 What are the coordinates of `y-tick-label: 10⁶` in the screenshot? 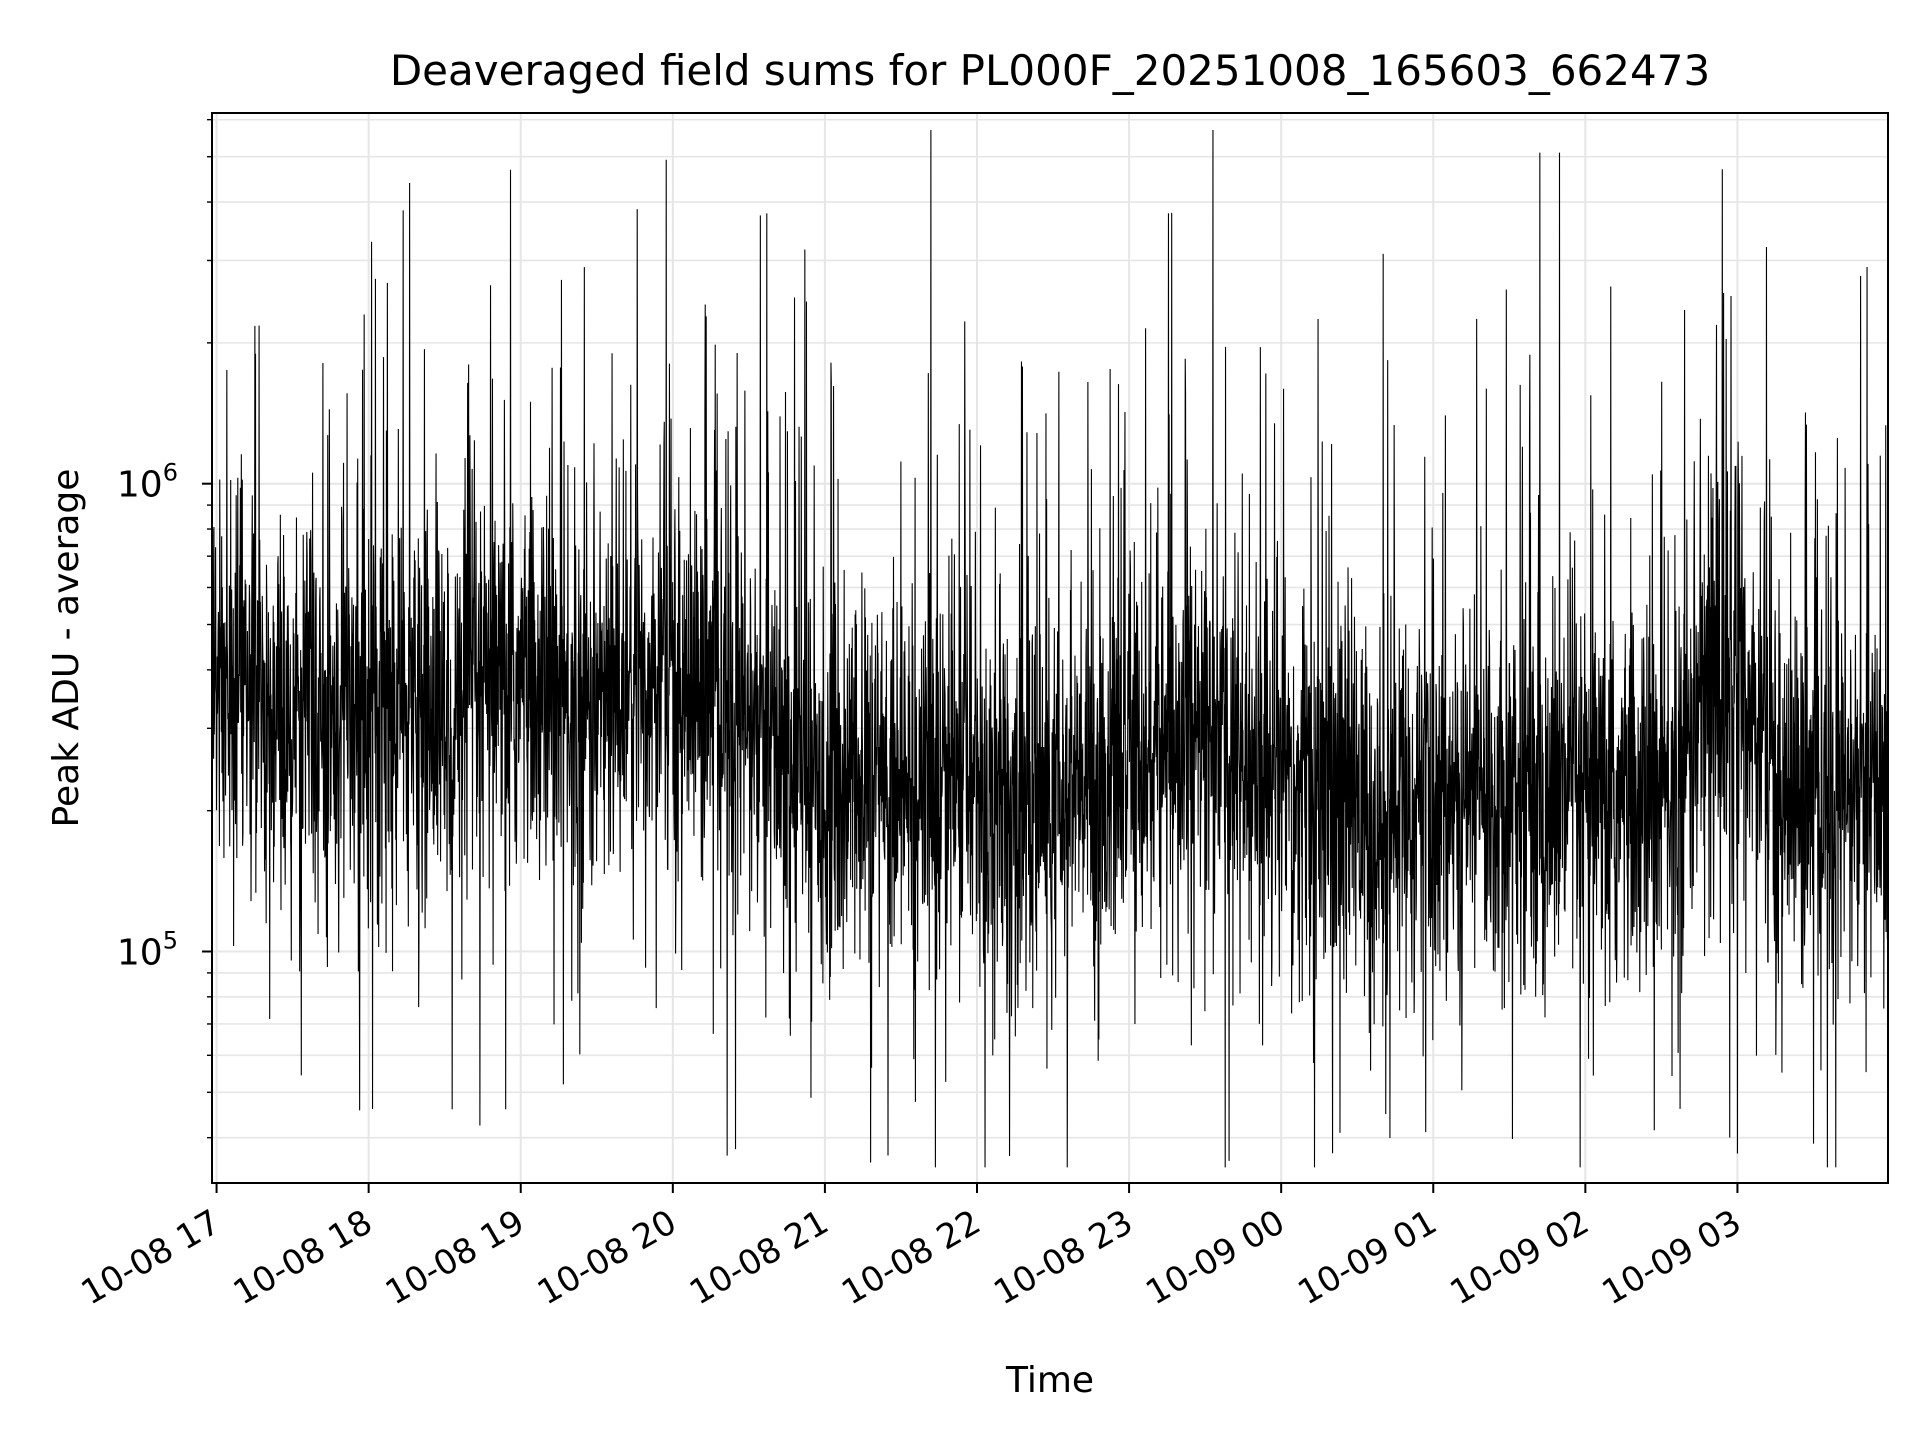 It's located at (147, 482).